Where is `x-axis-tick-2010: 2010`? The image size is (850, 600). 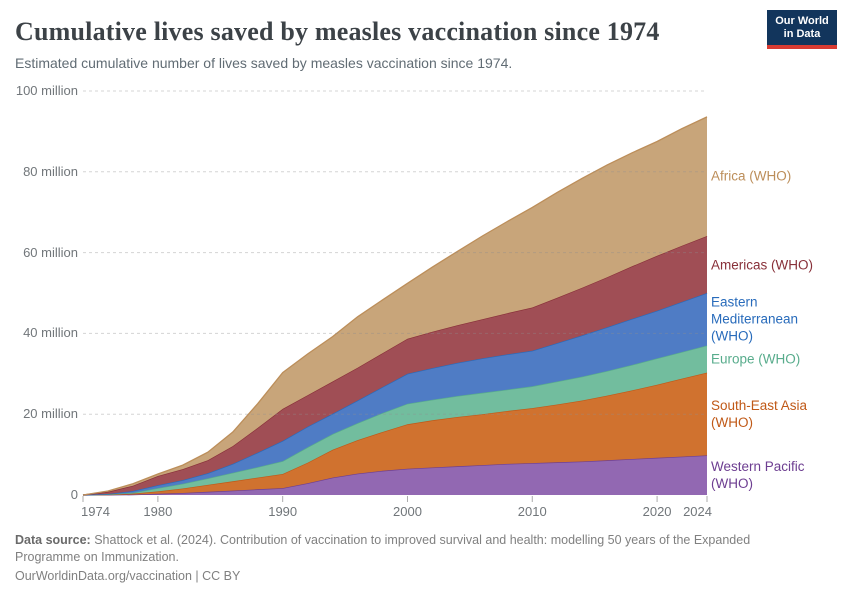 x-axis-tick-2010: 2010 is located at coordinates (532, 511).